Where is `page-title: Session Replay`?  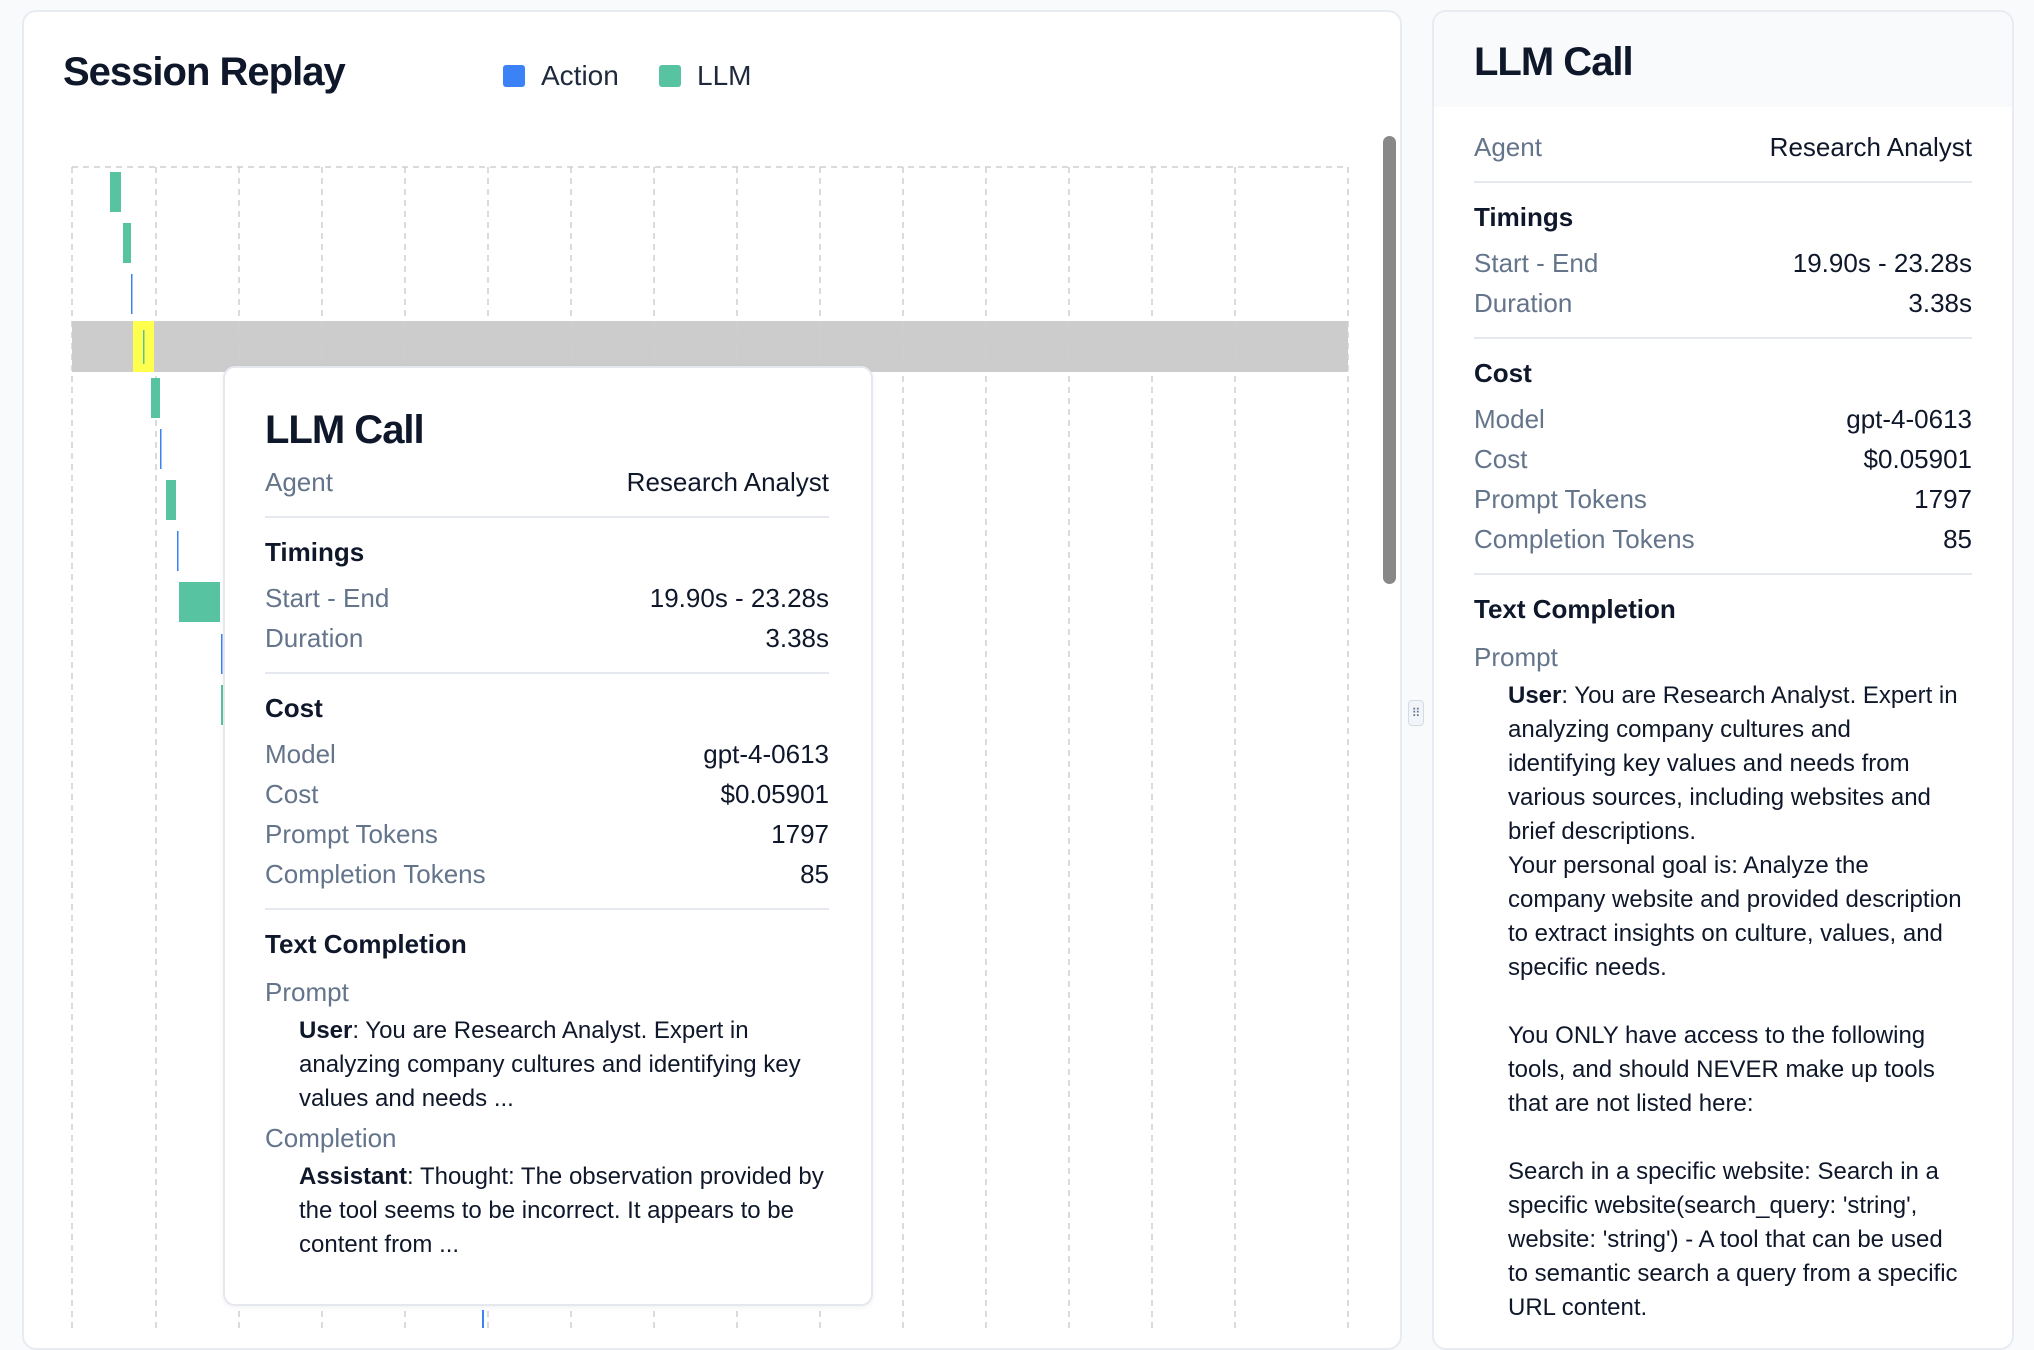
page-title: Session Replay is located at coordinates (204, 72).